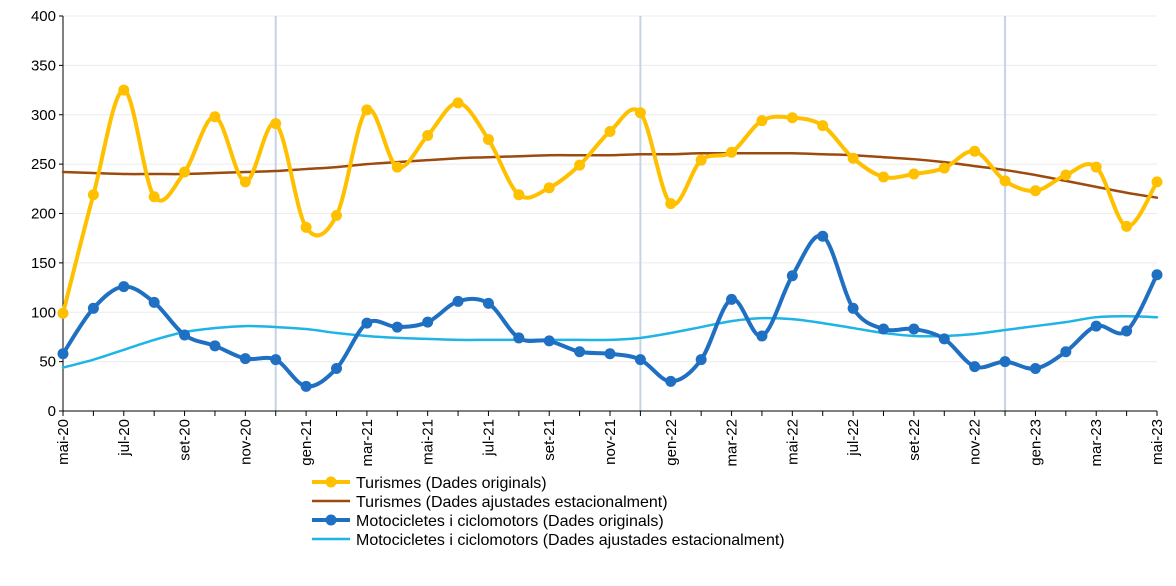 This screenshot has width=1176, height=586. I want to click on x-tick-label-mai-23: mai-23, so click(1157, 442).